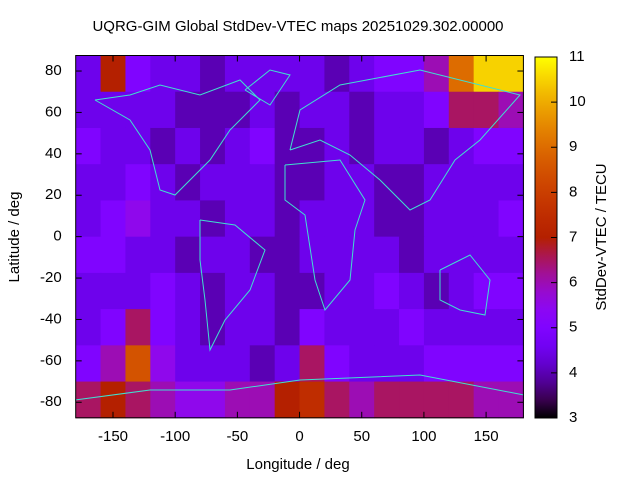 The width and height of the screenshot is (640, 485). What do you see at coordinates (573, 417) in the screenshot?
I see `colorbar-tick-label: 3` at bounding box center [573, 417].